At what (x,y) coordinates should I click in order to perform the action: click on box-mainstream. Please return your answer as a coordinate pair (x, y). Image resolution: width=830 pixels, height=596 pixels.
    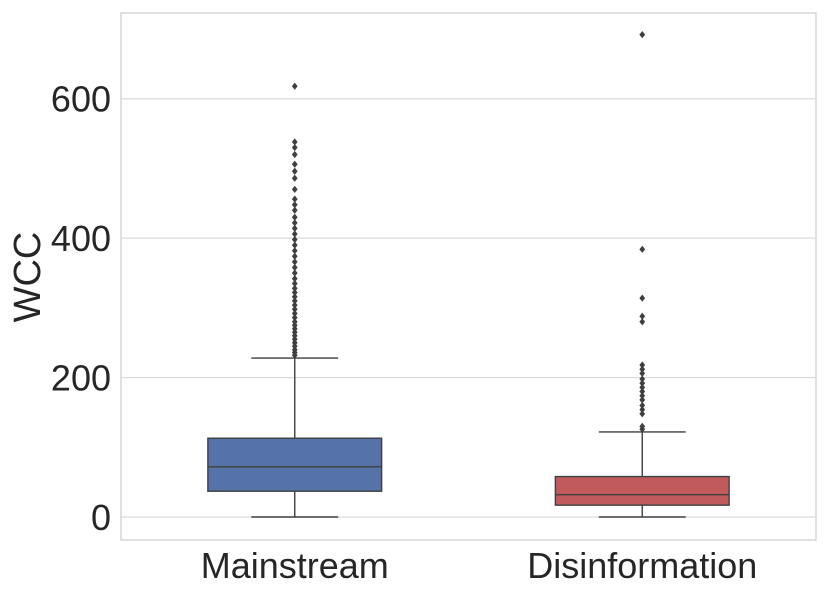
    Looking at the image, I should click on (295, 464).